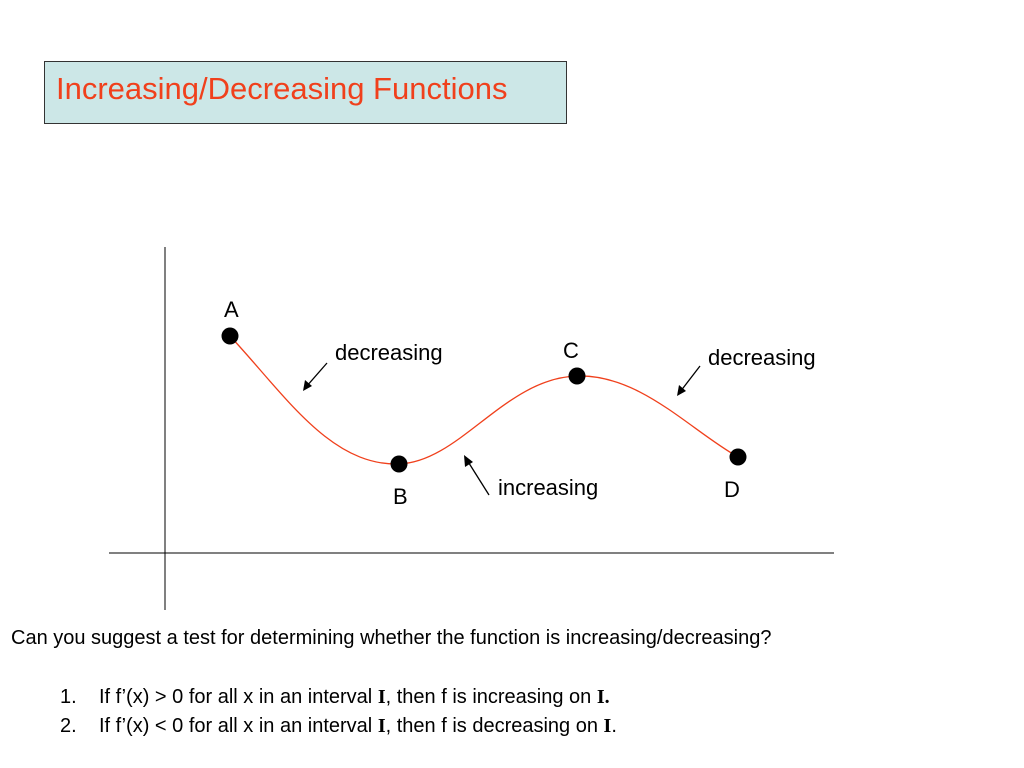 This screenshot has height=768, width=1024. I want to click on point-b-label: B, so click(400, 496).